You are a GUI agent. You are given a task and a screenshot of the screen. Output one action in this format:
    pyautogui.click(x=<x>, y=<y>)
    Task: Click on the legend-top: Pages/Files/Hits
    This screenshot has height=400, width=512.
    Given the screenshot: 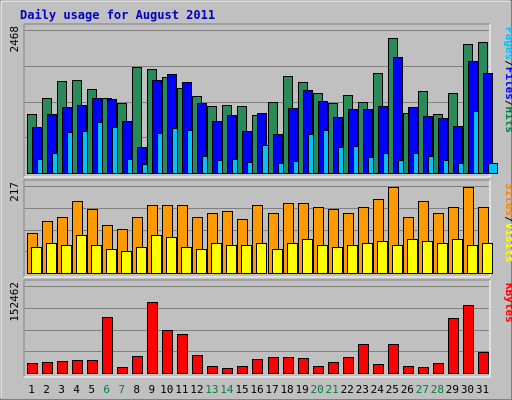 What is the action you would take?
    pyautogui.click(x=507, y=80)
    